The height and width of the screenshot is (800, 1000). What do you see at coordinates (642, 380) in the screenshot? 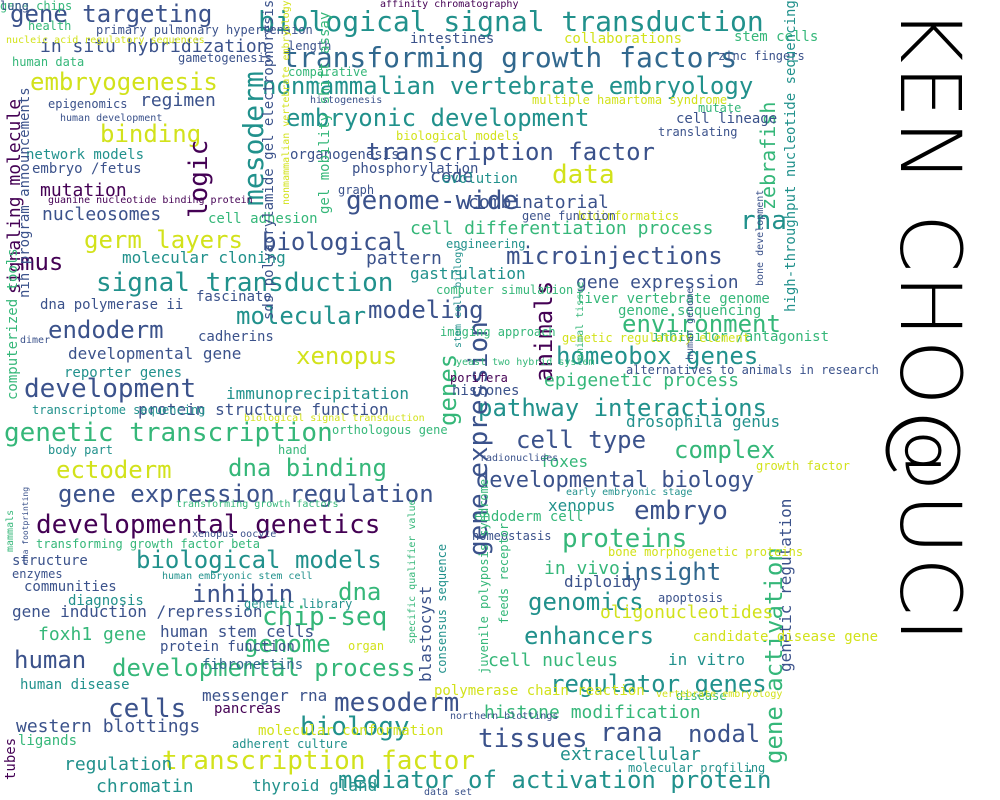
I see `word-epigenetic-process: epigenetic process` at bounding box center [642, 380].